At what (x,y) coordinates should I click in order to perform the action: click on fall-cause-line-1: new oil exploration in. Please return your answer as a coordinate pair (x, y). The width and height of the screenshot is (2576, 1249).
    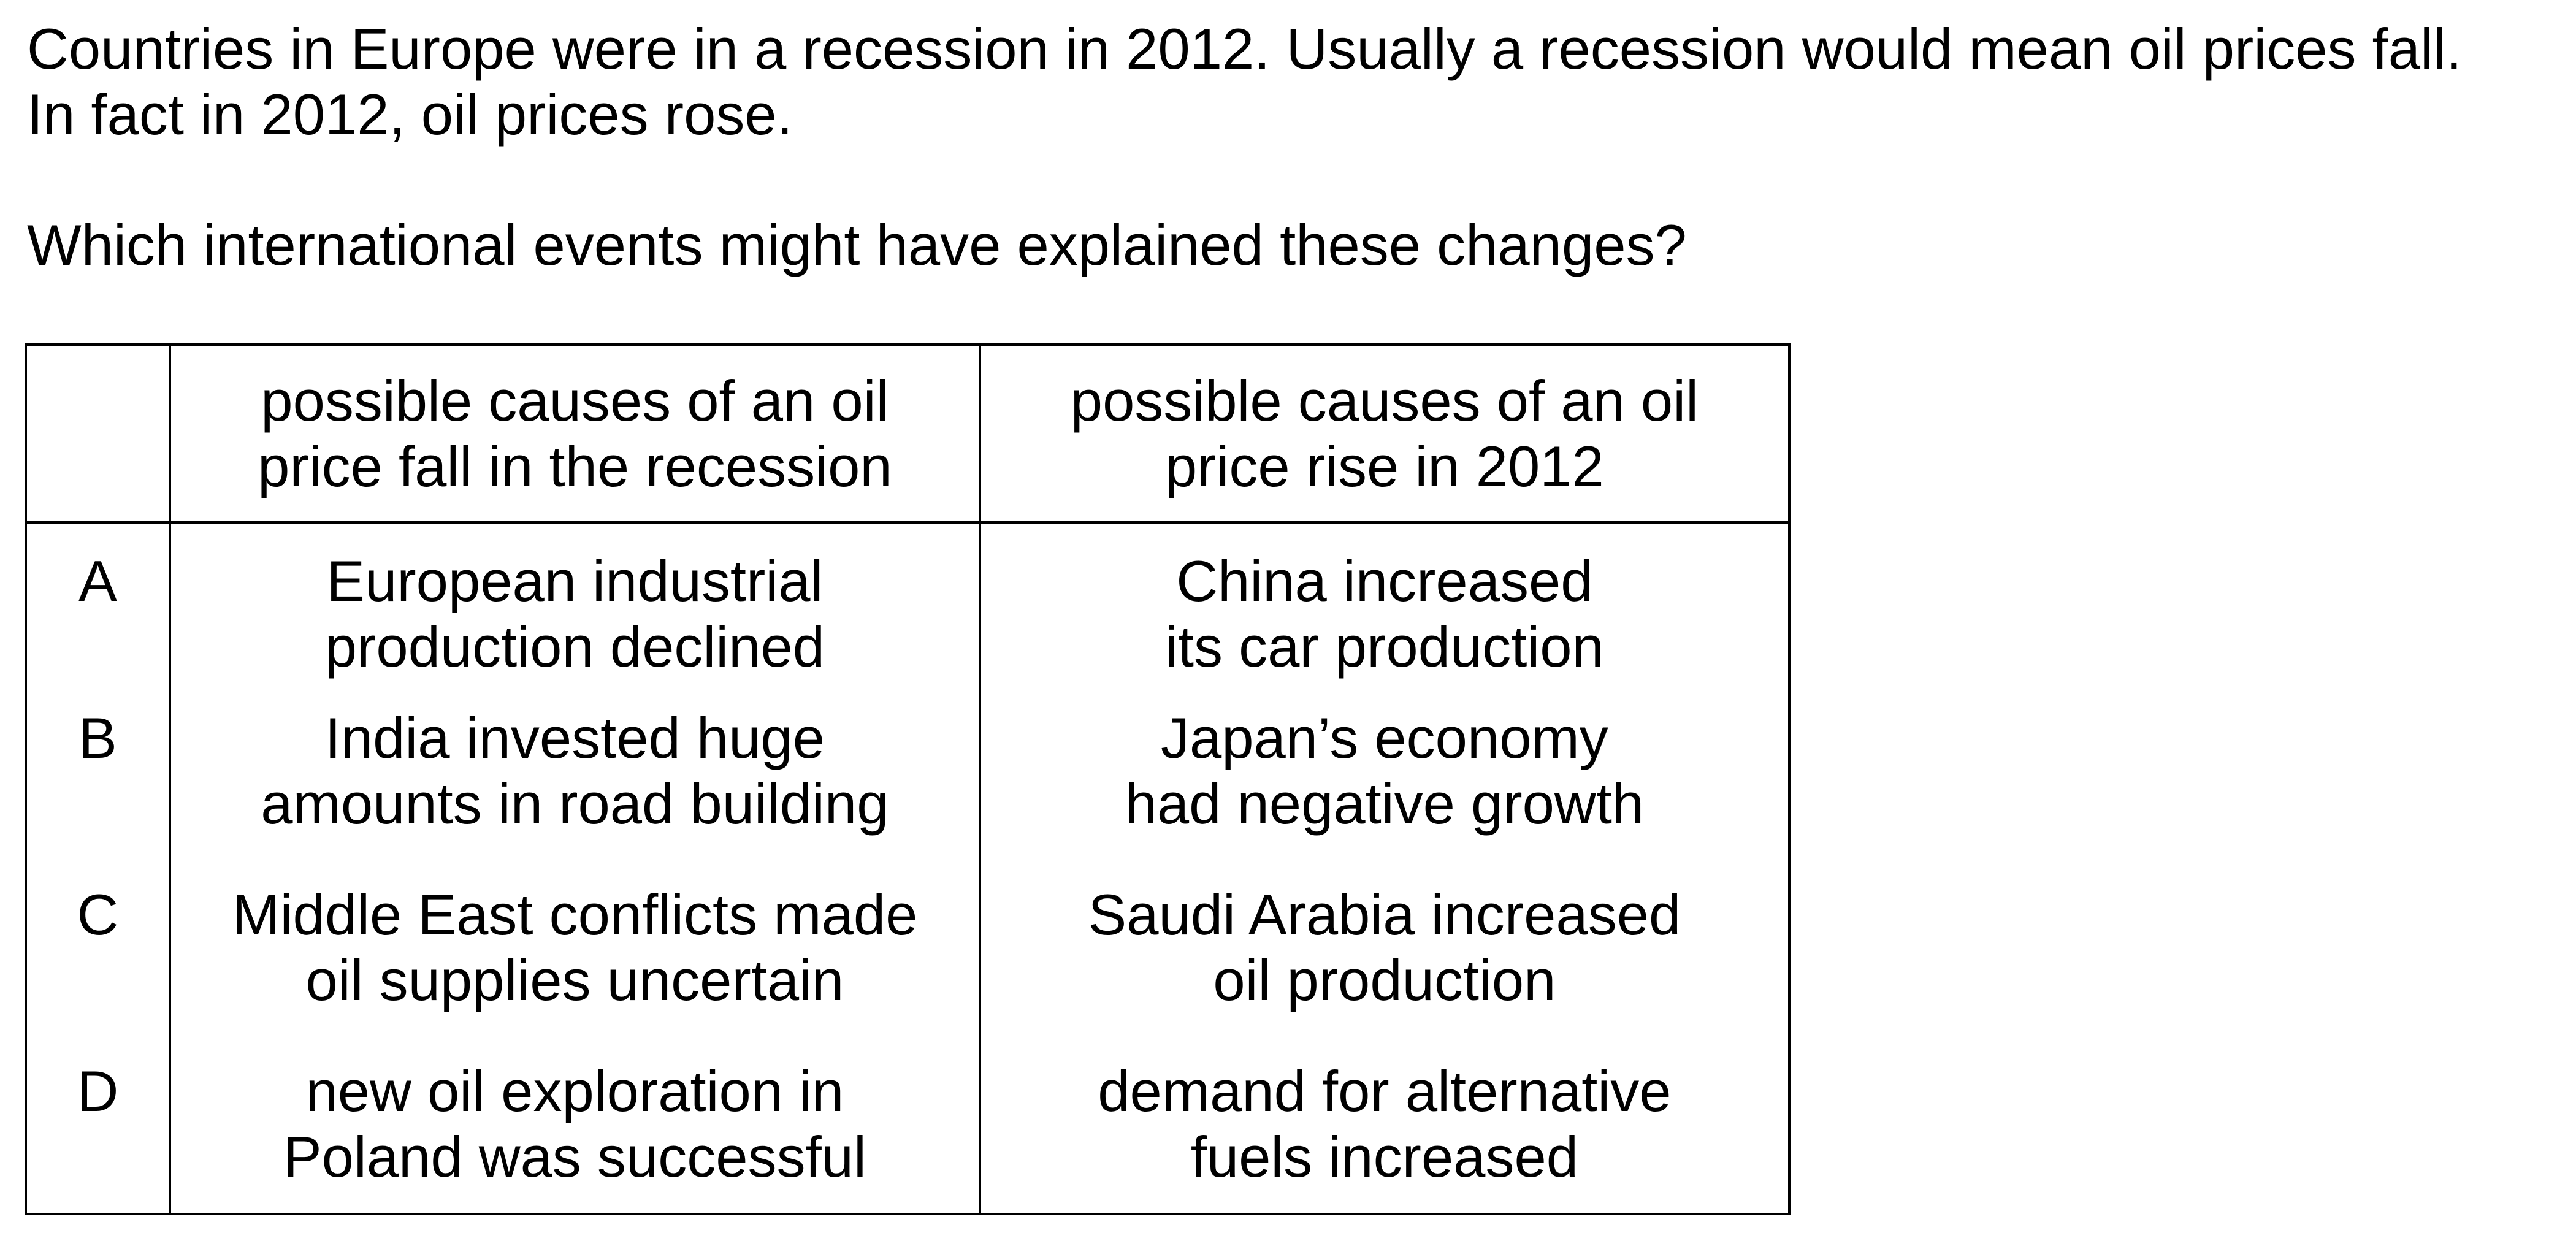
    Looking at the image, I should click on (574, 1091).